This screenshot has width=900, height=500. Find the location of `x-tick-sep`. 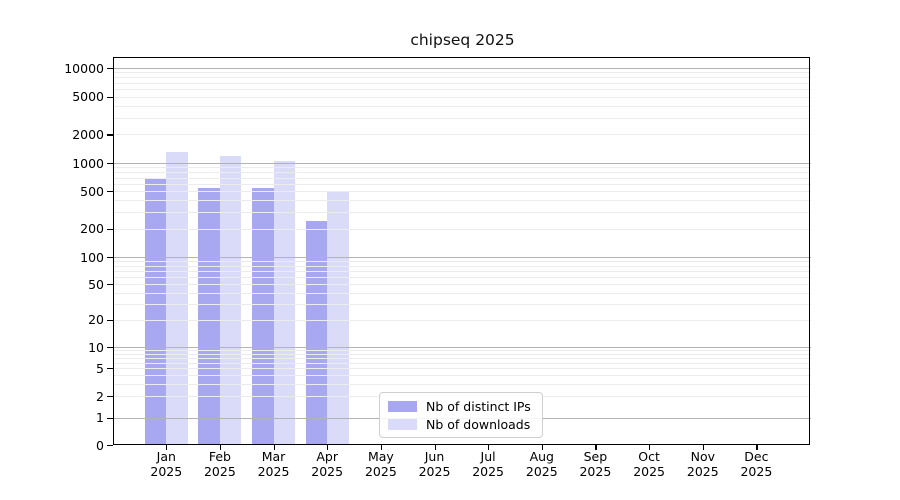

x-tick-sep is located at coordinates (596, 447).